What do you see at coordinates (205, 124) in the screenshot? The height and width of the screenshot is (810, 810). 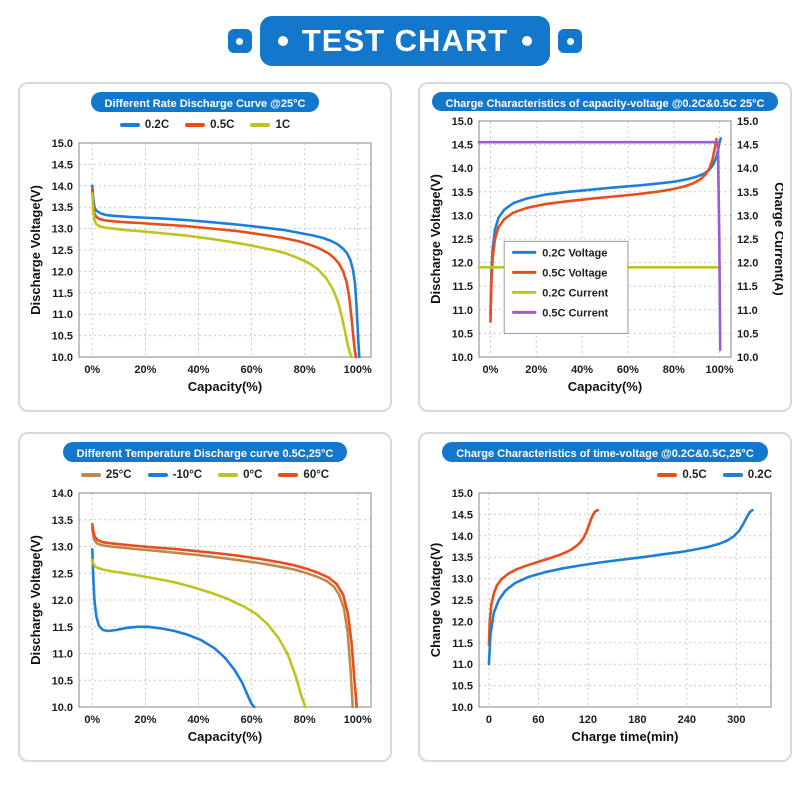 I see `chart-legend: 0.2C 0.5C 1C` at bounding box center [205, 124].